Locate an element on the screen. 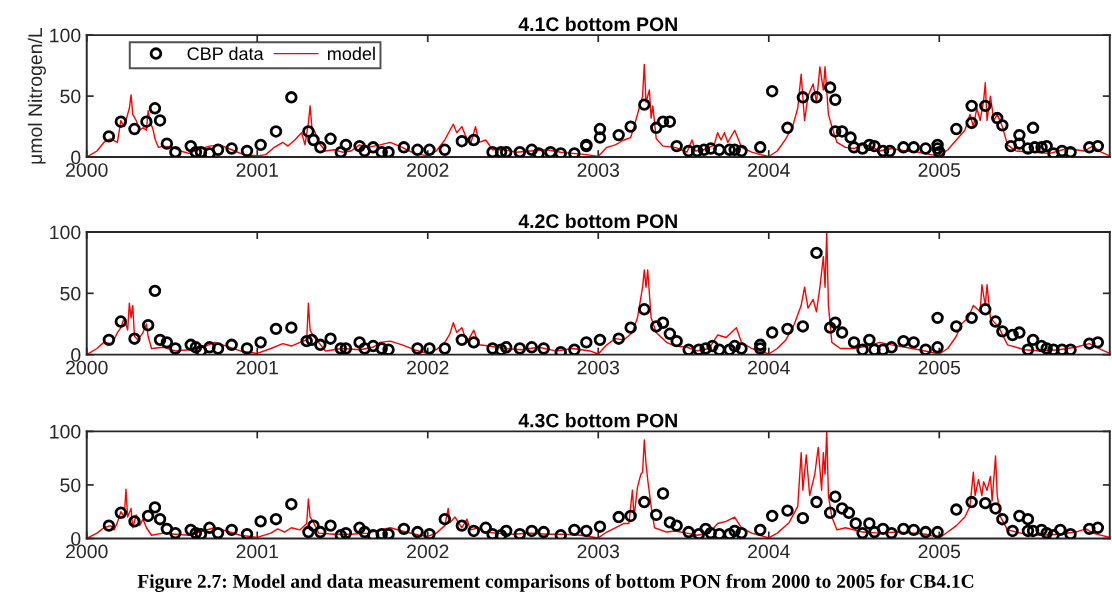 The width and height of the screenshot is (1112, 595). legend-label: CBP data is located at coordinates (225, 53).